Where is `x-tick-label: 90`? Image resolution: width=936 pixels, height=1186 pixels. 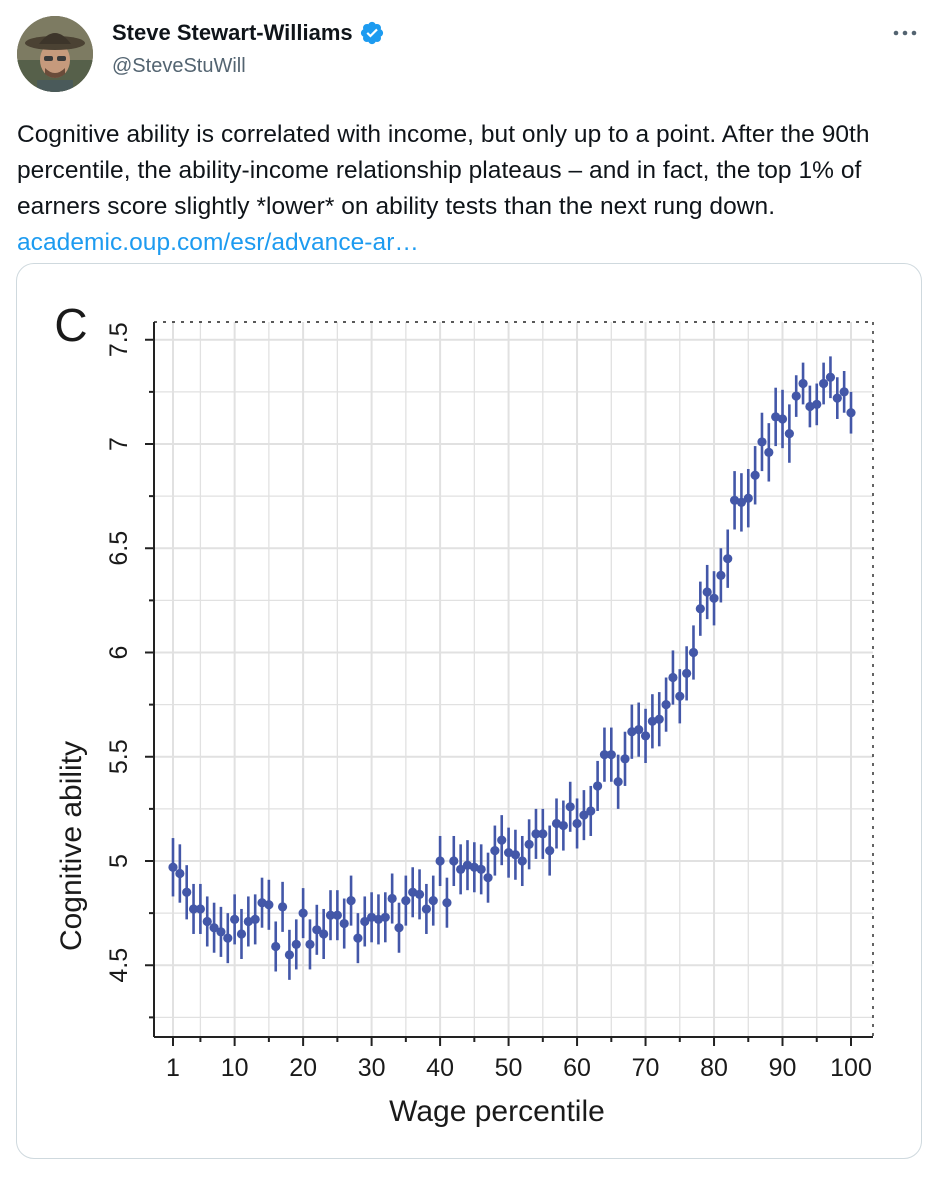 x-tick-label: 90 is located at coordinates (783, 1068).